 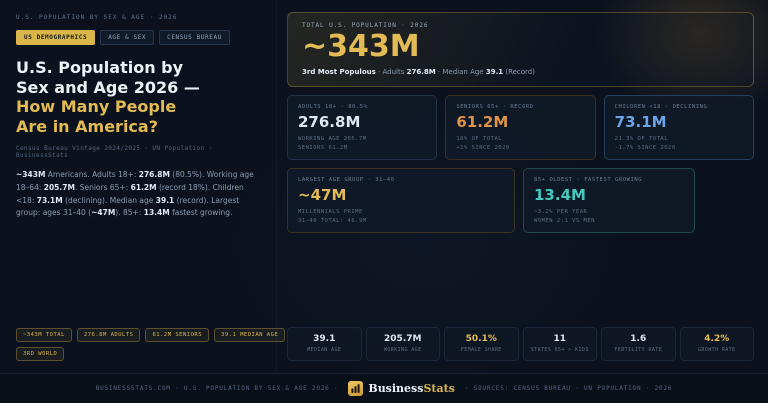 What do you see at coordinates (402, 343) in the screenshot?
I see `mini-stat-working-age: 205.7M WORKING AGE` at bounding box center [402, 343].